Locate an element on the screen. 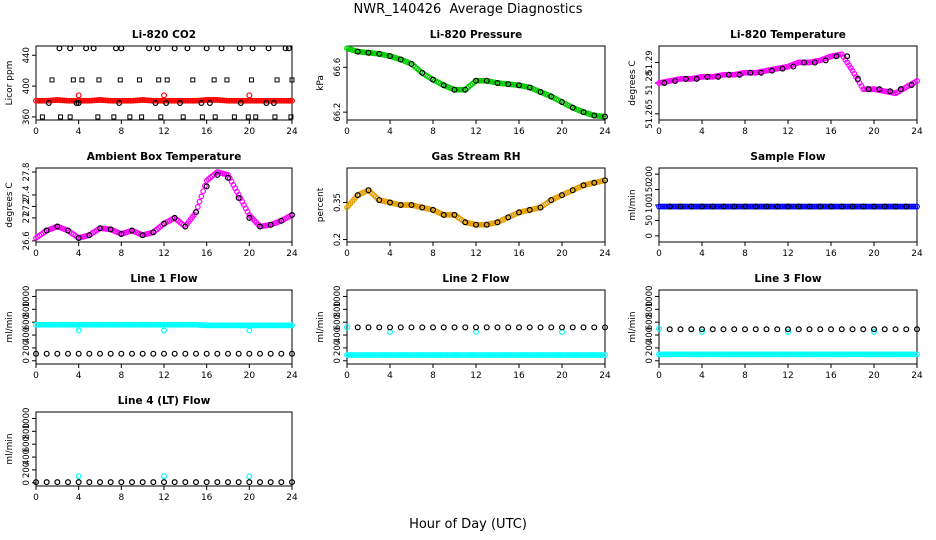  y-tick-label: 27.2 is located at coordinates (27, 206).